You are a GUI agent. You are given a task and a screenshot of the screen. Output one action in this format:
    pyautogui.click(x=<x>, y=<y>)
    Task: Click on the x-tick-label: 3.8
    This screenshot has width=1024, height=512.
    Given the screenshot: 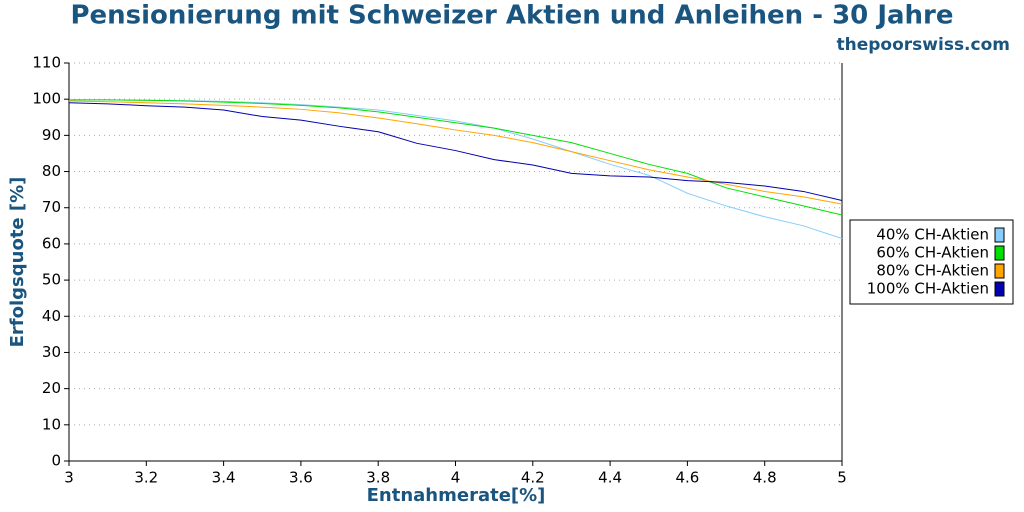 What is the action you would take?
    pyautogui.click(x=378, y=478)
    